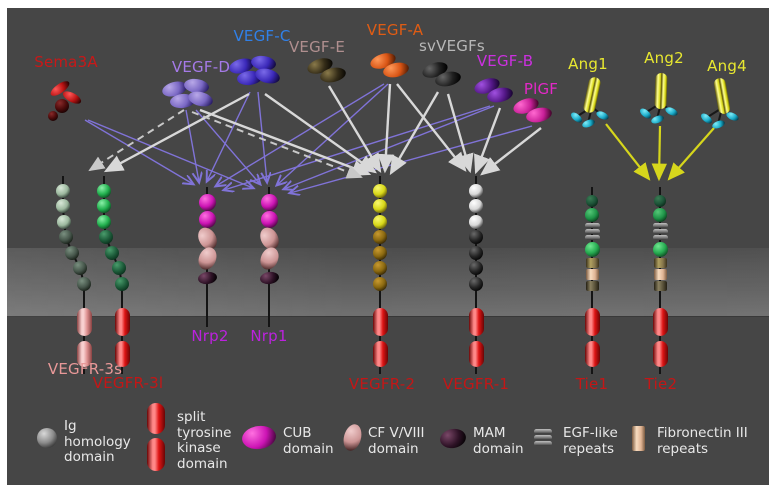 Image resolution: width=780 pixels, height=496 pixels. What do you see at coordinates (136, 140) in the screenshot?
I see `arrow-VEGF-D-to-VEGFR-3s` at bounding box center [136, 140].